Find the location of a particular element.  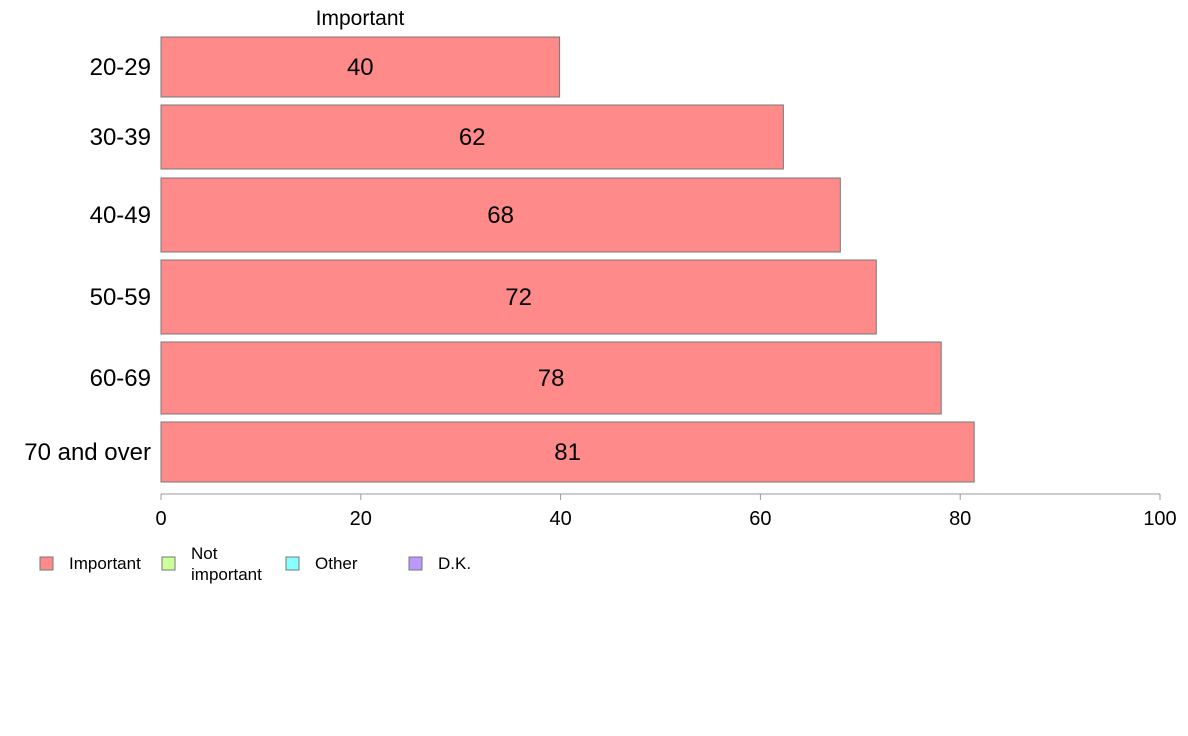

legend-label: D.K. is located at coordinates (454, 563).